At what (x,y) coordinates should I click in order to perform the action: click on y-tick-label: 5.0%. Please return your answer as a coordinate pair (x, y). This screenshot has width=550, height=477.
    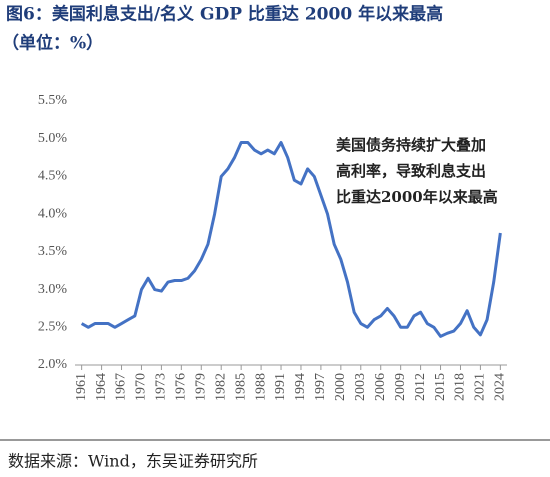
    Looking at the image, I should click on (53, 138).